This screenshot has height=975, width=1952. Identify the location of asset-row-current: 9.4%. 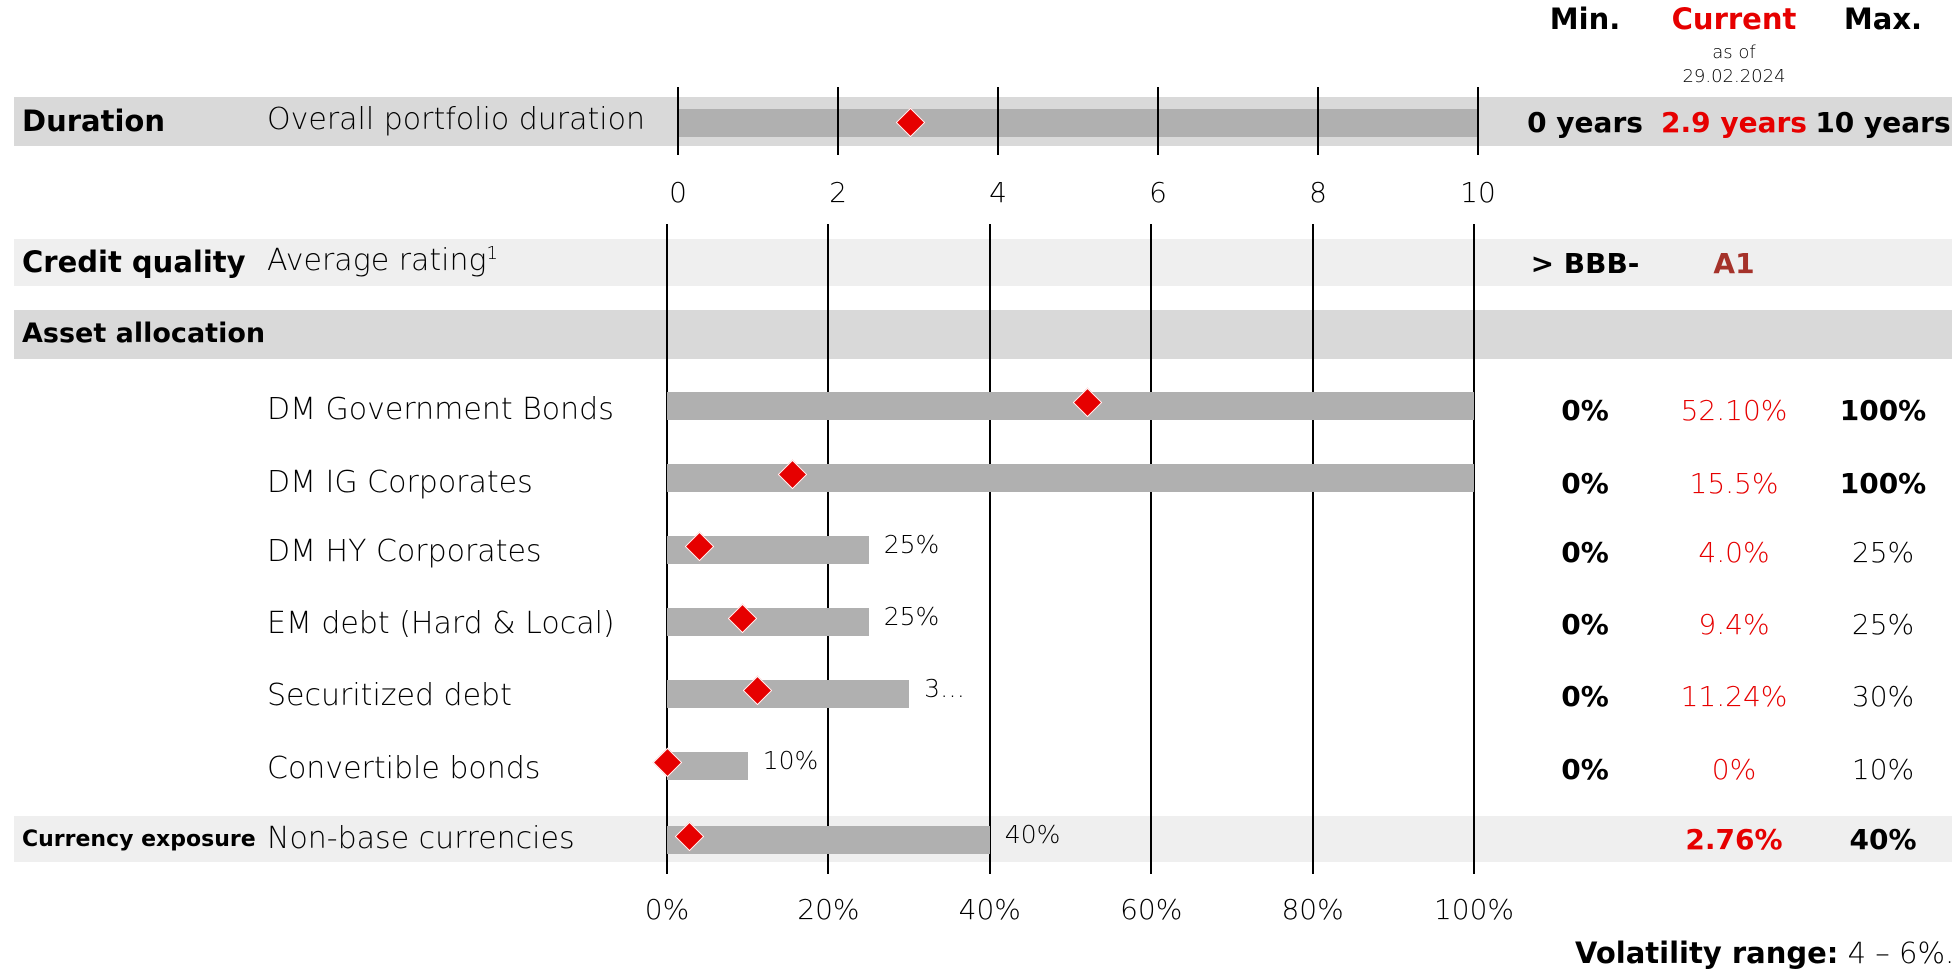
(1734, 624).